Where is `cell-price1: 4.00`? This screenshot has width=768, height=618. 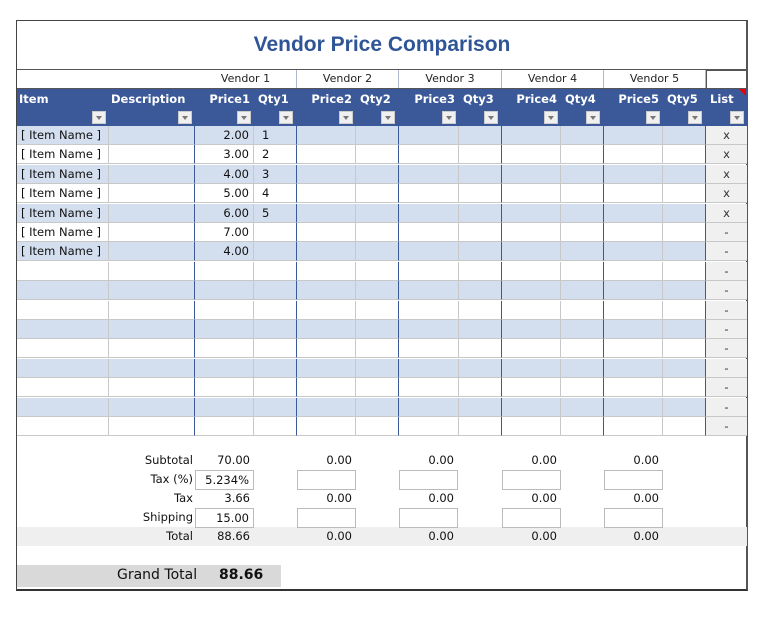
cell-price1: 4.00 is located at coordinates (224, 174).